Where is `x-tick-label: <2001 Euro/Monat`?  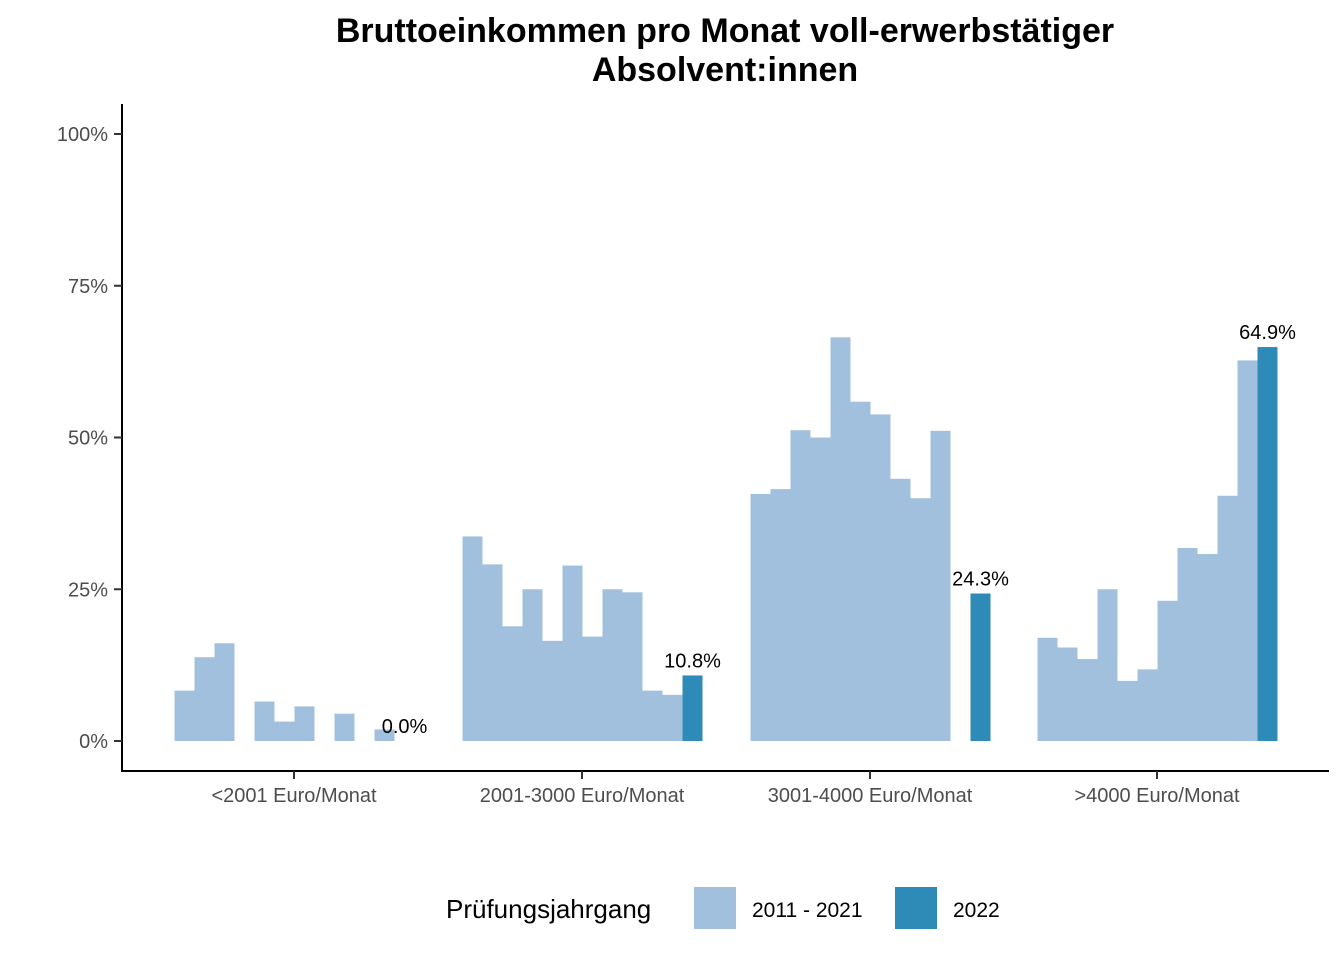 x-tick-label: <2001 Euro/Monat is located at coordinates (294, 796).